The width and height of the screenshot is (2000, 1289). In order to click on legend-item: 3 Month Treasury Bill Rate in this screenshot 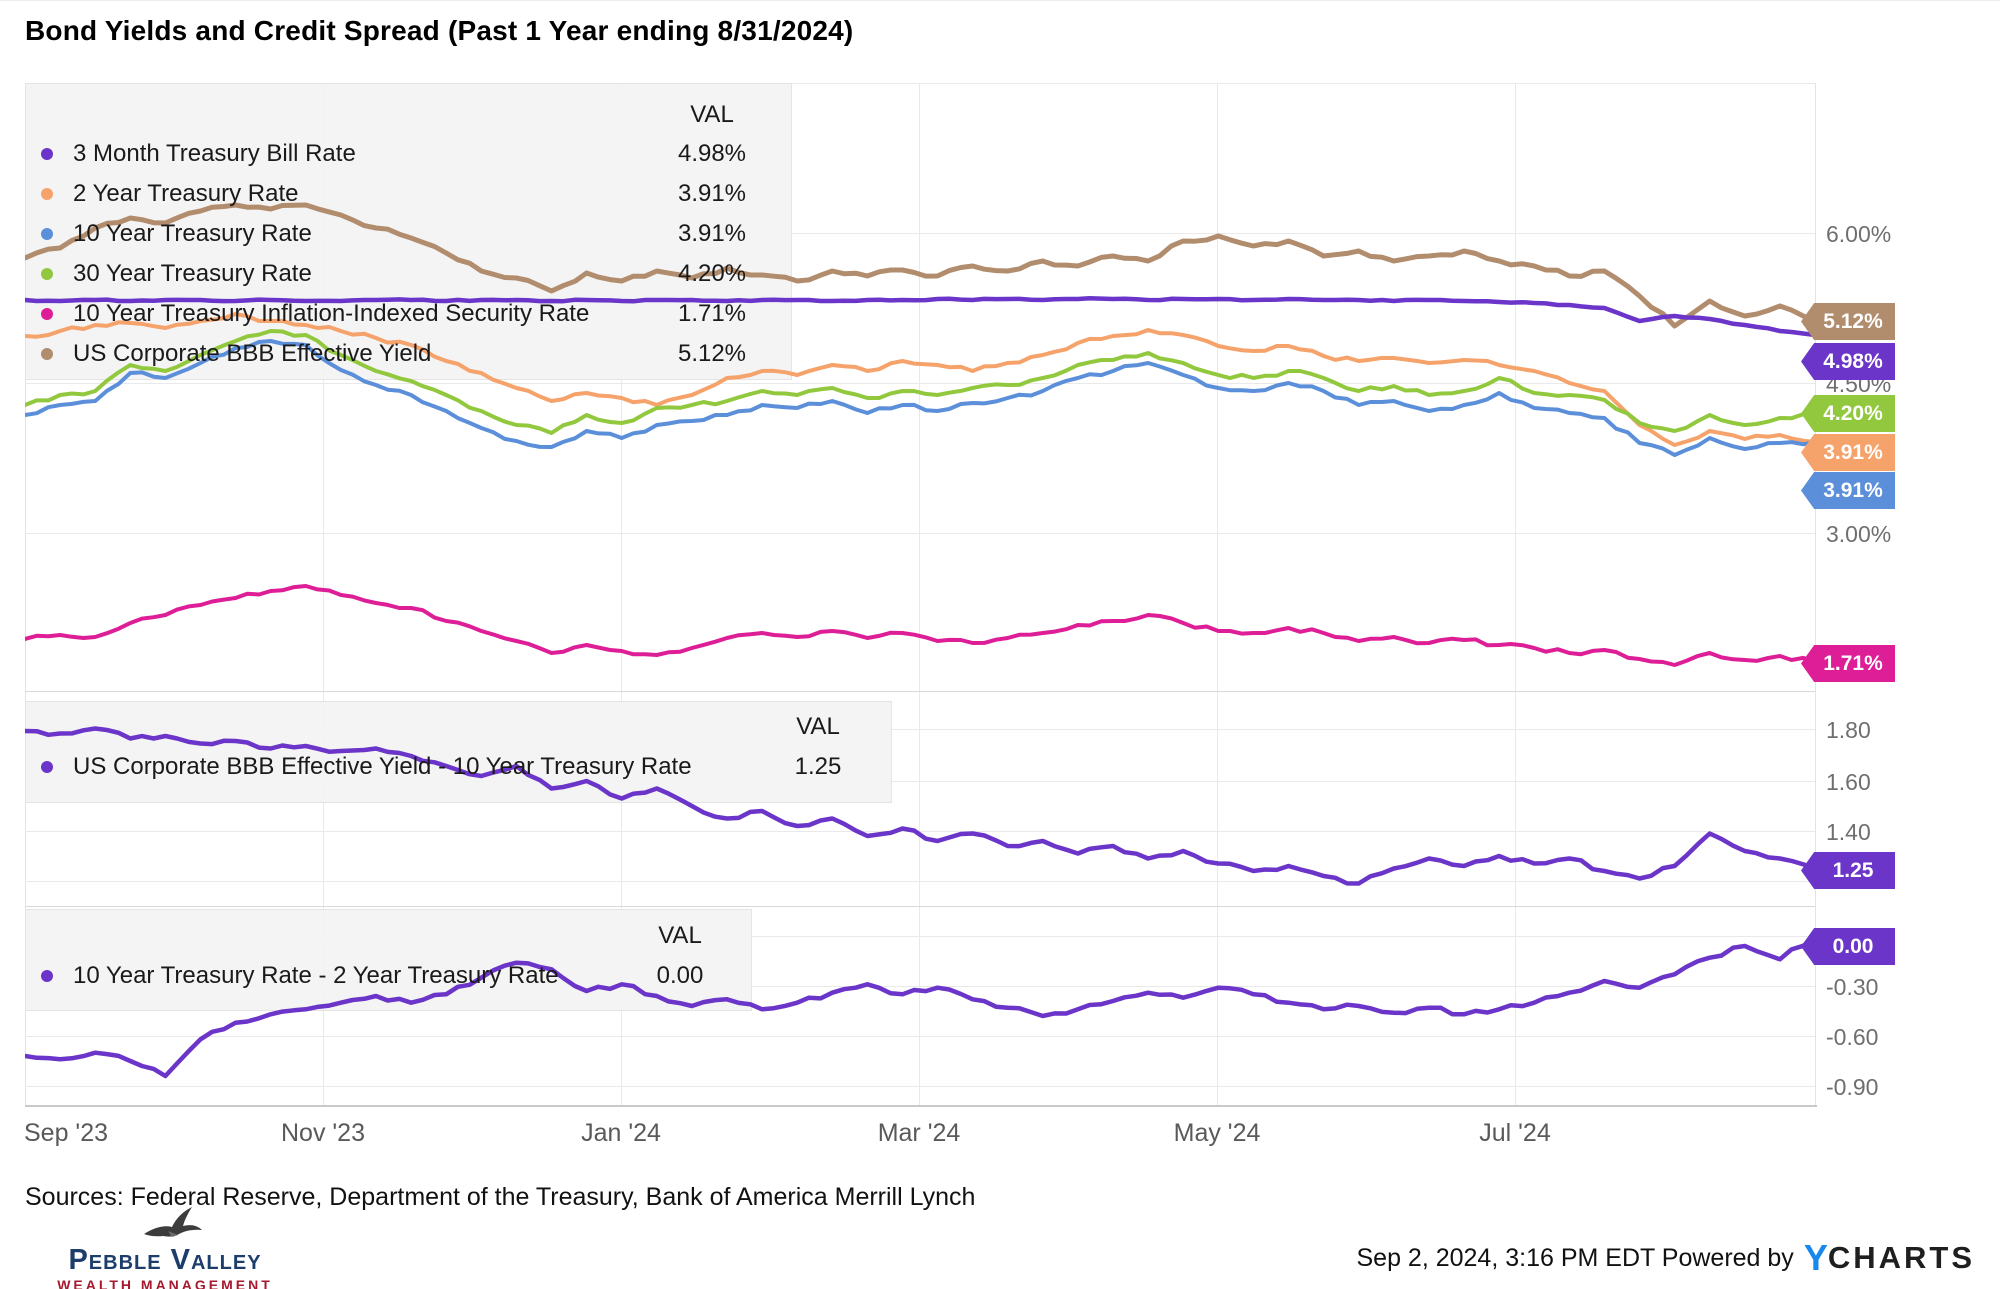, I will do `click(198, 154)`.